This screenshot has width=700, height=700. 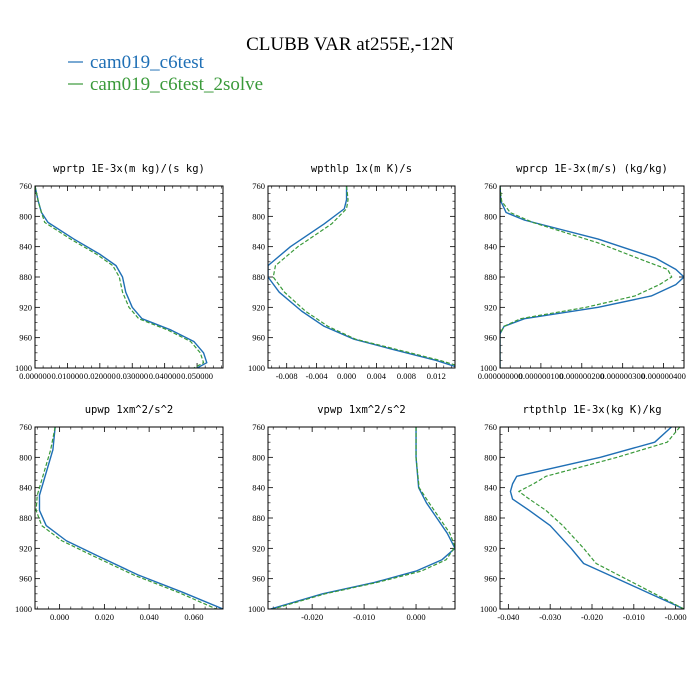 I want to click on panel-title: rtpthlp 1E-3x(kg K)/kg, so click(x=591, y=410).